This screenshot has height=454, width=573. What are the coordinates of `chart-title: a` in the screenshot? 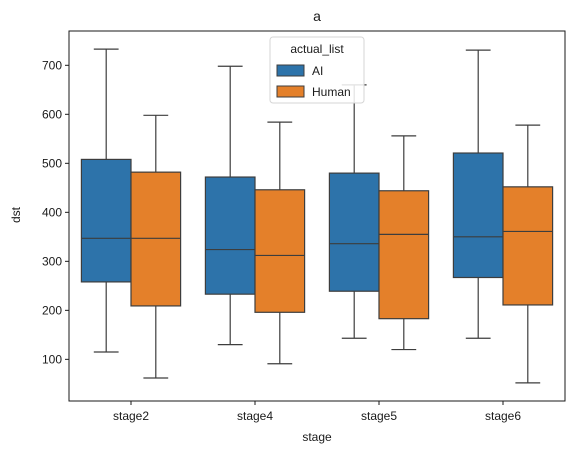 It's located at (317, 16).